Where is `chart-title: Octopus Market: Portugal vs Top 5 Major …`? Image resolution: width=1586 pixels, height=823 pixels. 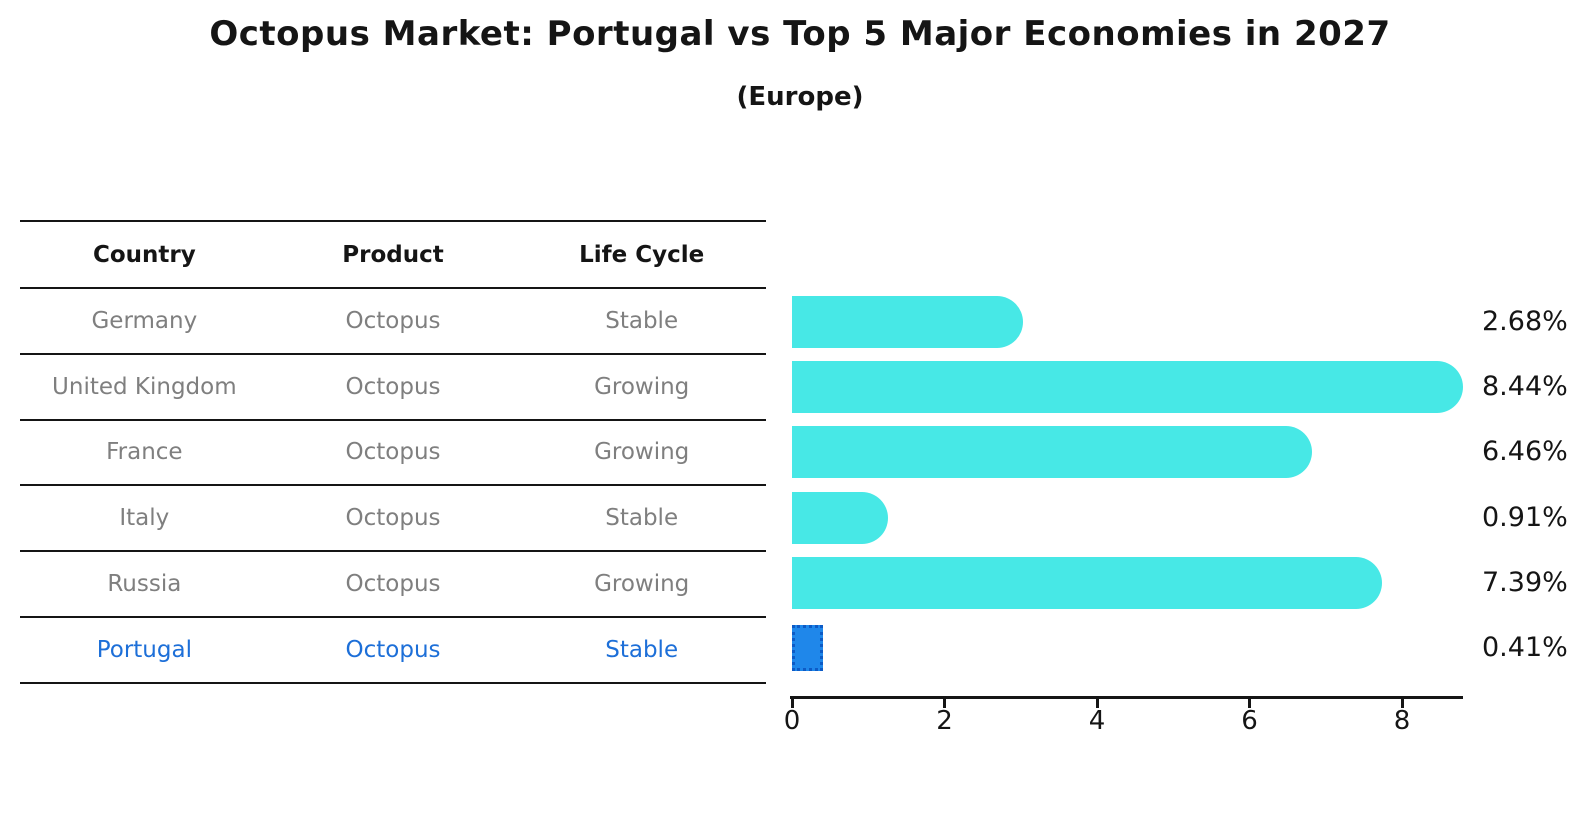 chart-title: Octopus Market: Portugal vs Top 5 Major … is located at coordinates (800, 34).